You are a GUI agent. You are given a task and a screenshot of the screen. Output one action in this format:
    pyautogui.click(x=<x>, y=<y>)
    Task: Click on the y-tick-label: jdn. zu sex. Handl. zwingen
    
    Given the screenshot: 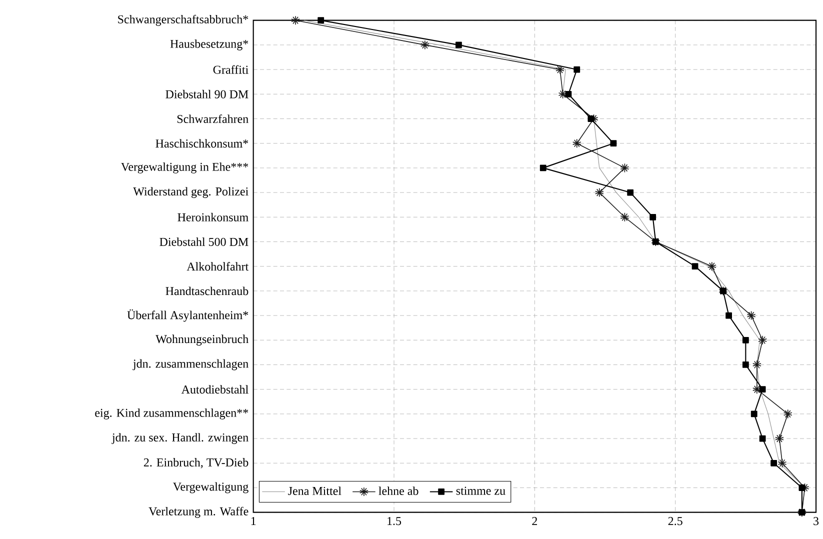 What is the action you would take?
    pyautogui.click(x=180, y=438)
    